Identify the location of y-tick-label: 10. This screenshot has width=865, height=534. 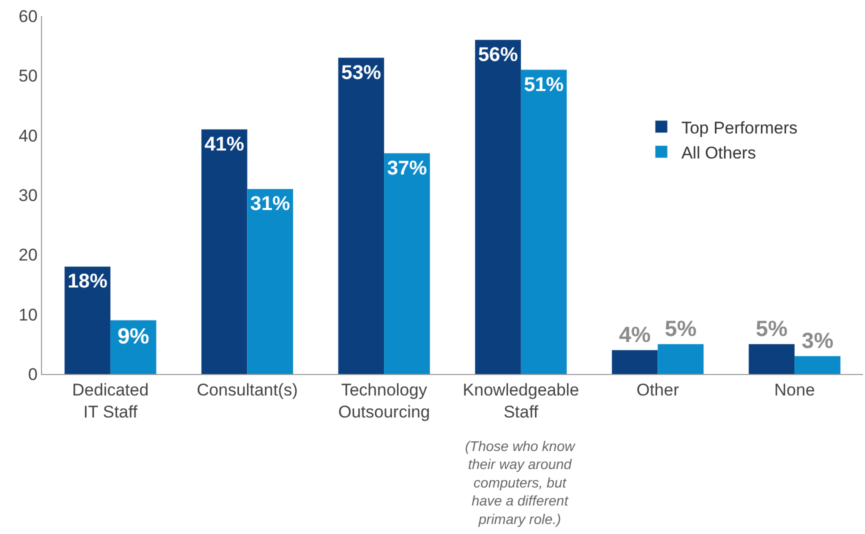
(28, 314).